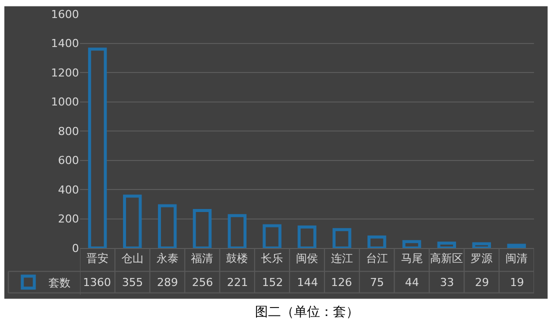 This screenshot has height=330, width=550. What do you see at coordinates (412, 282) in the screenshot?
I see `data-label: 44` at bounding box center [412, 282].